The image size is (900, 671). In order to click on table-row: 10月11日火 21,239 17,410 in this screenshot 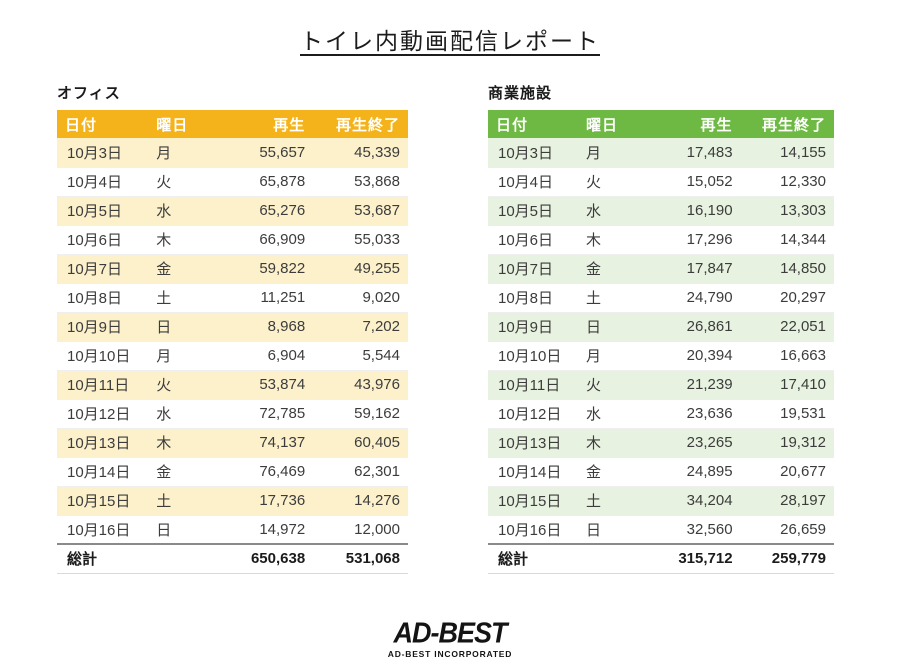, I will do `click(661, 385)`.